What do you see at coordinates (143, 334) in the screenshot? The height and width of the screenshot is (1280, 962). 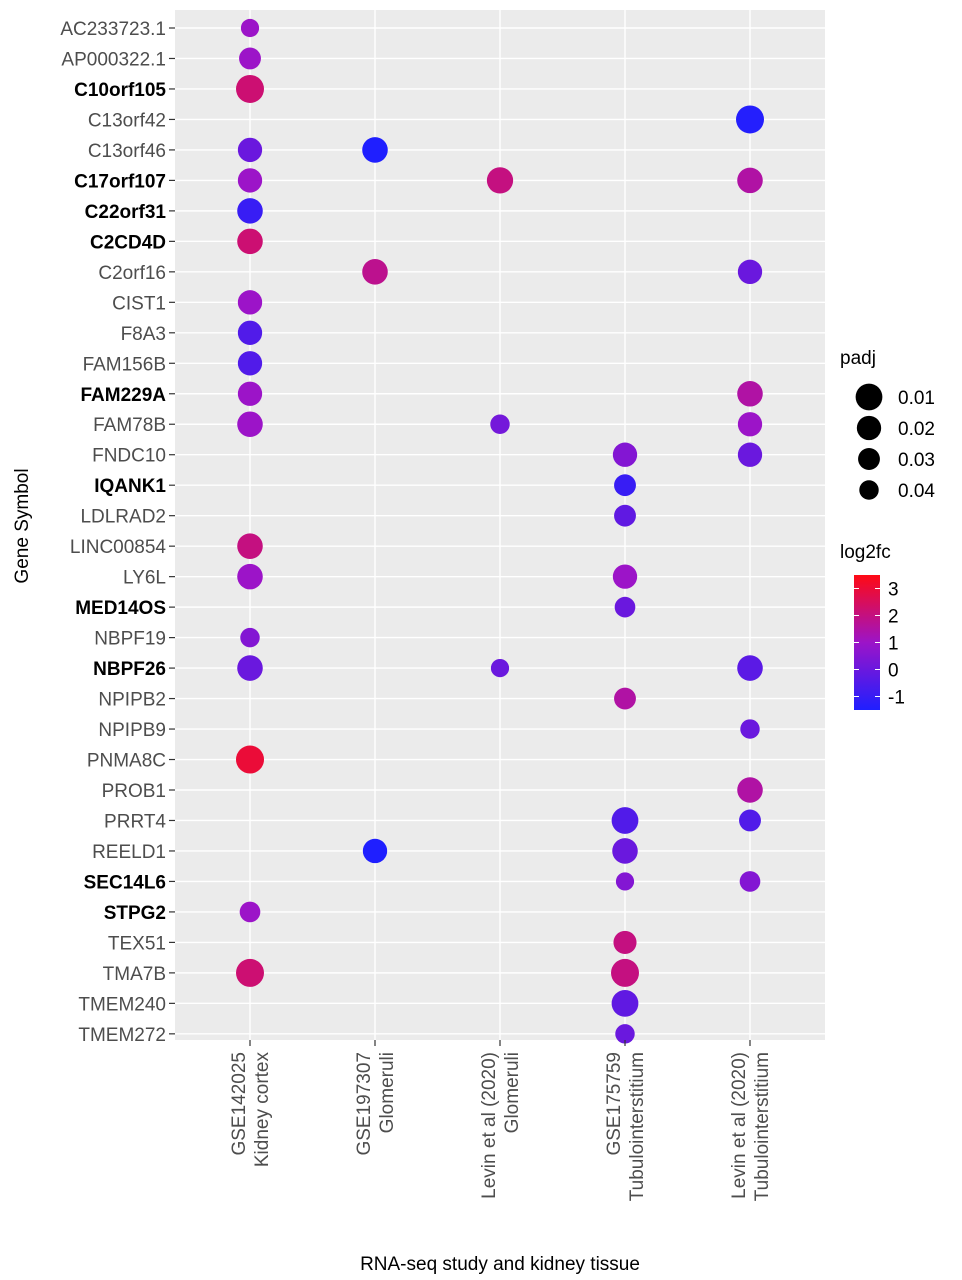 I see `y-tick-label: F8A3` at bounding box center [143, 334].